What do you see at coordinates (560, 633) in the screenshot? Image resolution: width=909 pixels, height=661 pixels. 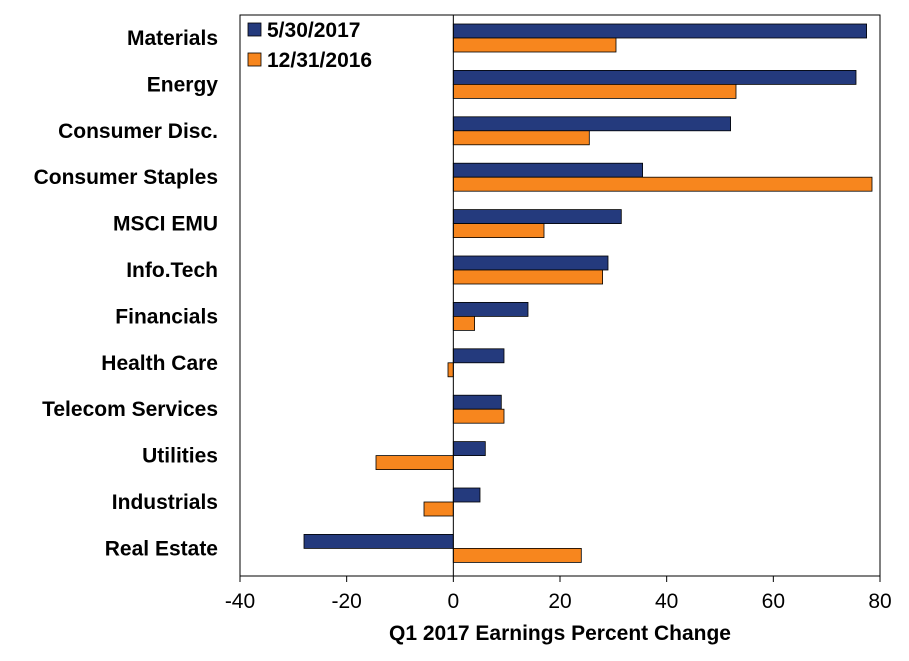 I see `x-axis-title: Q1 2017 Earnings Percent Change` at bounding box center [560, 633].